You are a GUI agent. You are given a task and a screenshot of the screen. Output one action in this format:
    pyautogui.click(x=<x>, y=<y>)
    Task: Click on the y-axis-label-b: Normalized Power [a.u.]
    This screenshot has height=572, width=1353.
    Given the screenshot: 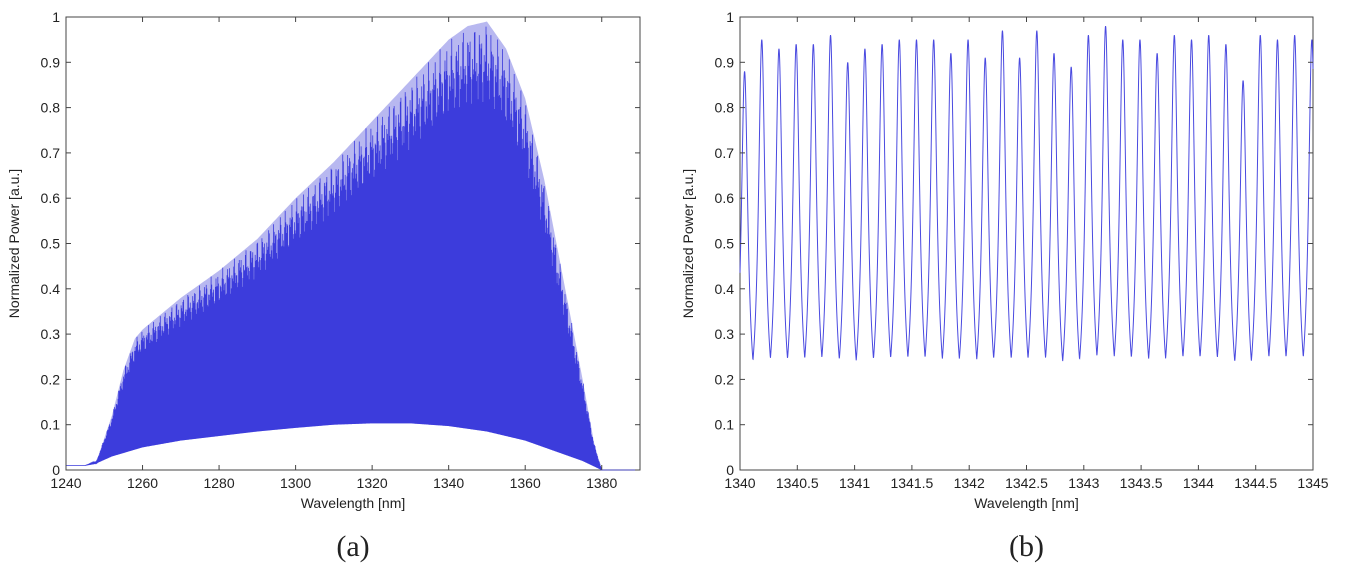 What is the action you would take?
    pyautogui.click(x=688, y=243)
    